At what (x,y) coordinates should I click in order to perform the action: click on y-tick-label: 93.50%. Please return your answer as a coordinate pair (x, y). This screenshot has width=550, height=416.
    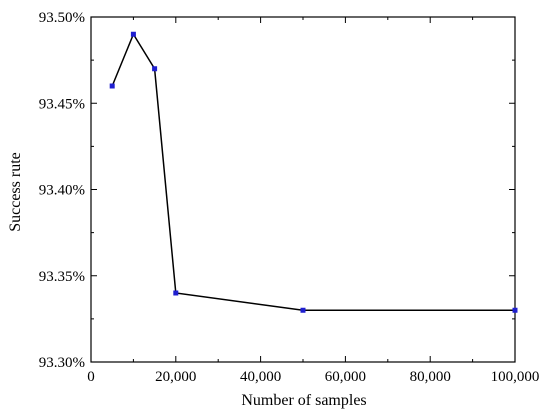
    Looking at the image, I should click on (62, 18).